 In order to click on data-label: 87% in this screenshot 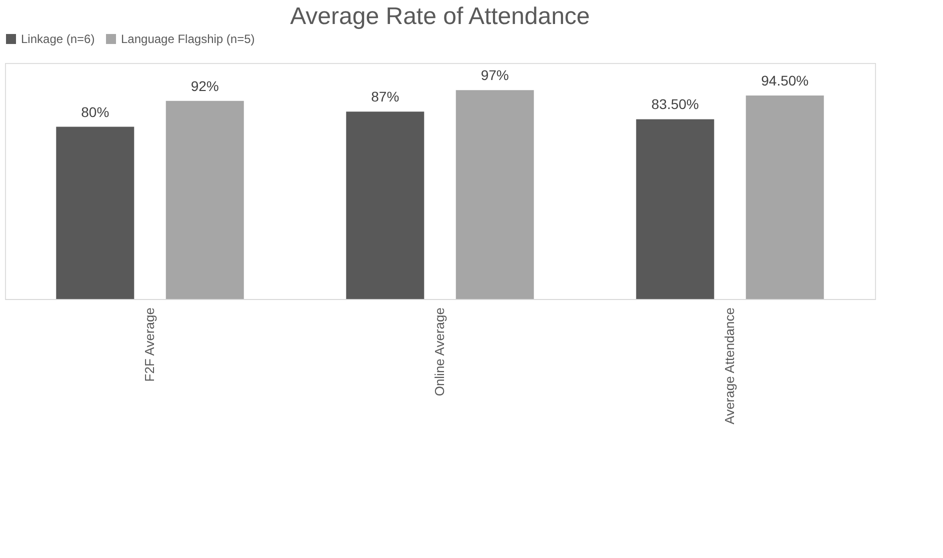, I will do `click(385, 96)`.